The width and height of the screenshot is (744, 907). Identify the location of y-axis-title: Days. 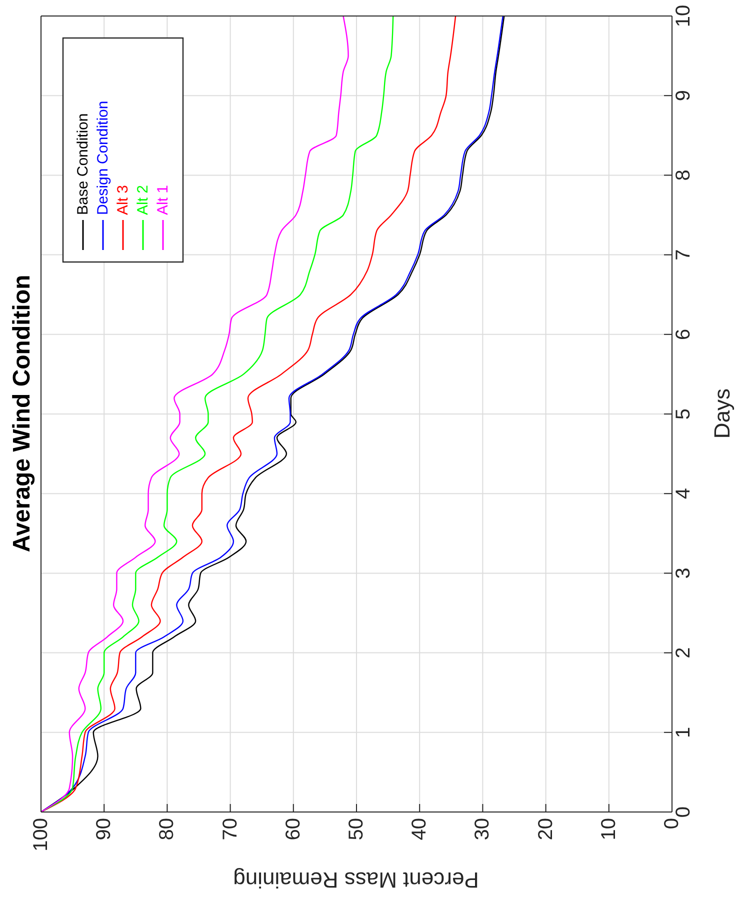
(722, 413).